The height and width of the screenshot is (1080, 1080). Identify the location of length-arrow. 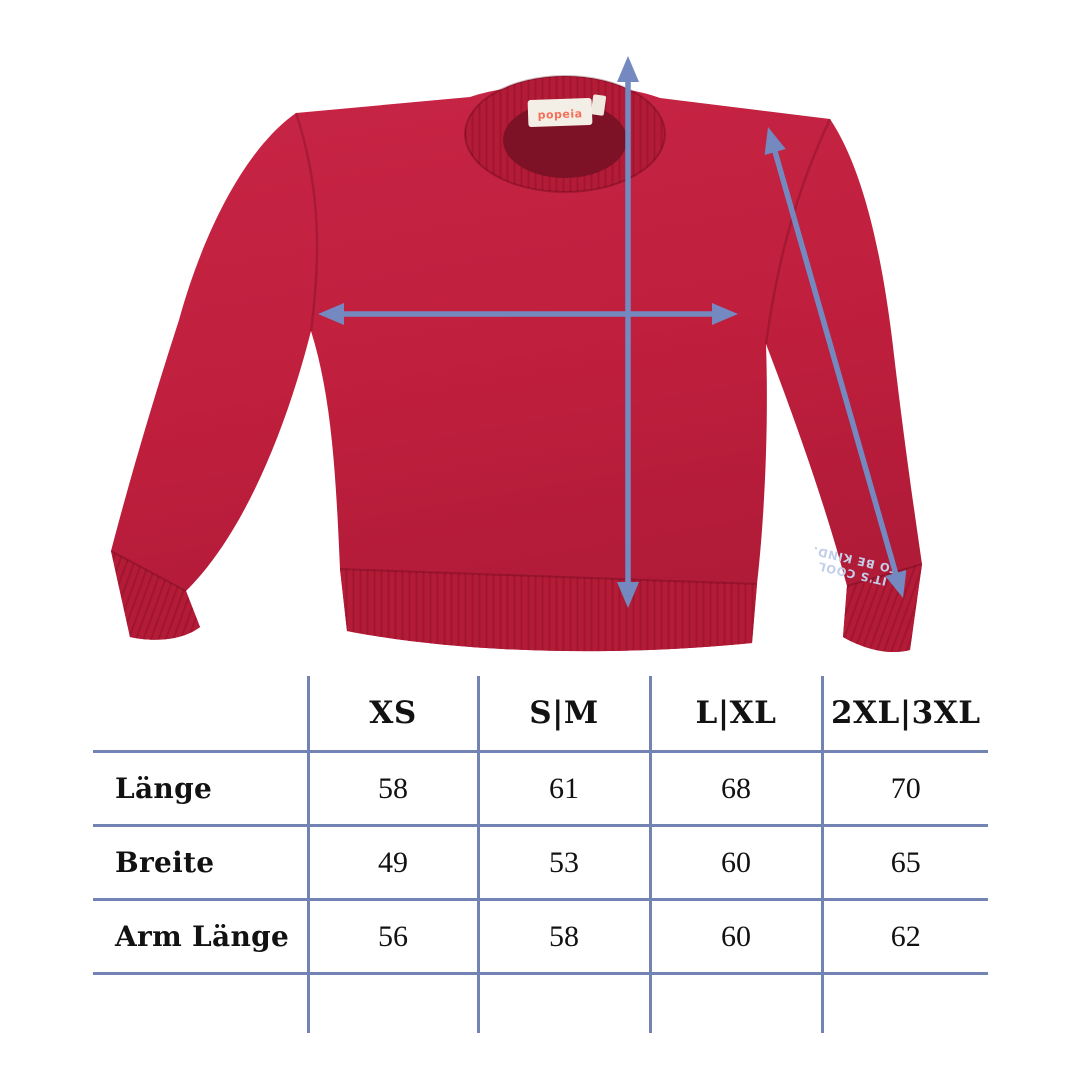
(628, 332).